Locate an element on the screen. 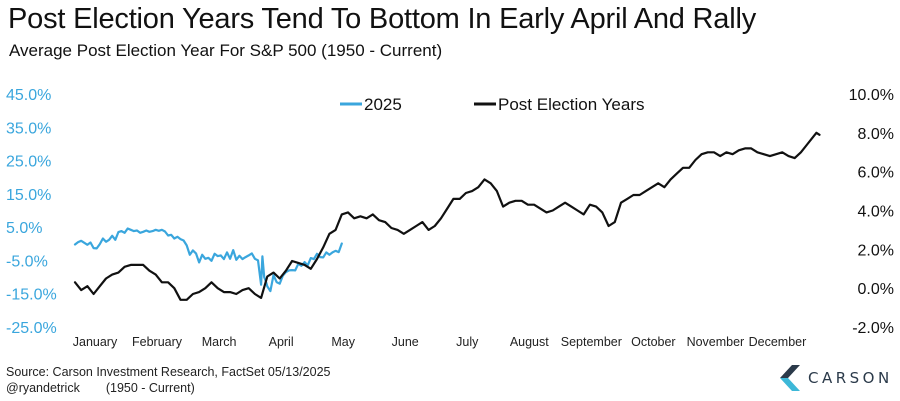  carson-chevron-logo-icon is located at coordinates (790, 378).